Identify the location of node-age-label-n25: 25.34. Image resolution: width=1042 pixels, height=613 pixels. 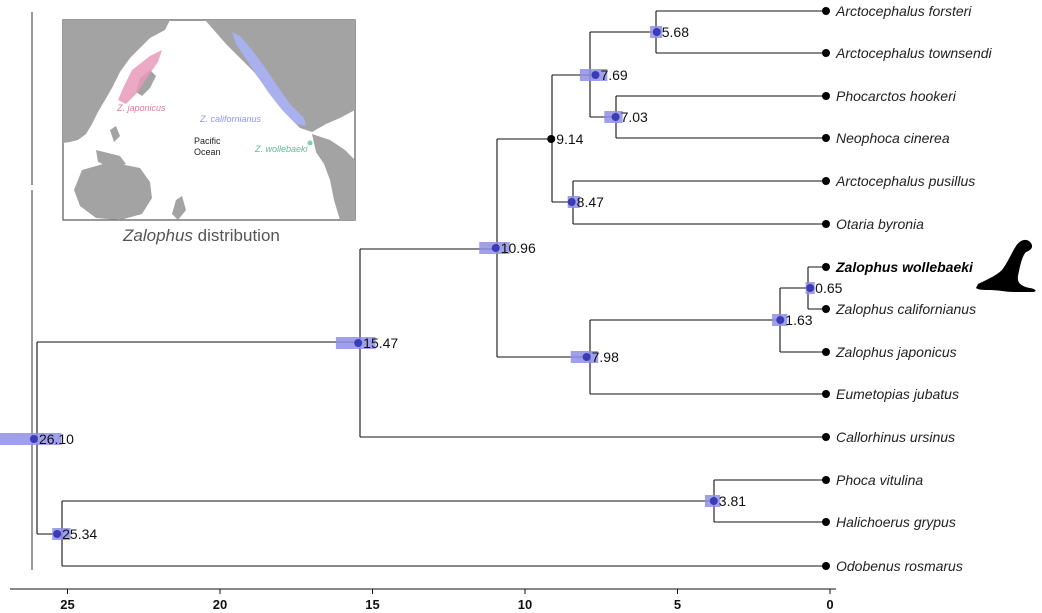
(79, 534).